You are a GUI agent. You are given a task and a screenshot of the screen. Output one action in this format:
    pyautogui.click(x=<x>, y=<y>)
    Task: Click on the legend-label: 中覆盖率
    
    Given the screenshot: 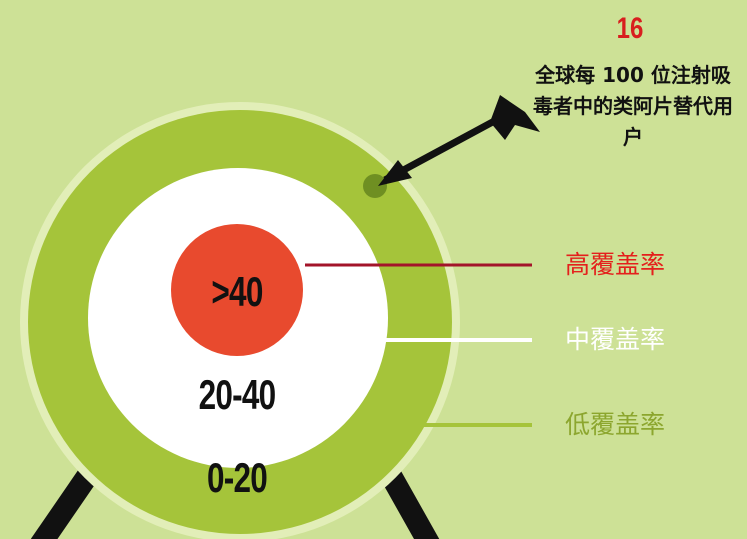 What is the action you would take?
    pyautogui.click(x=615, y=339)
    